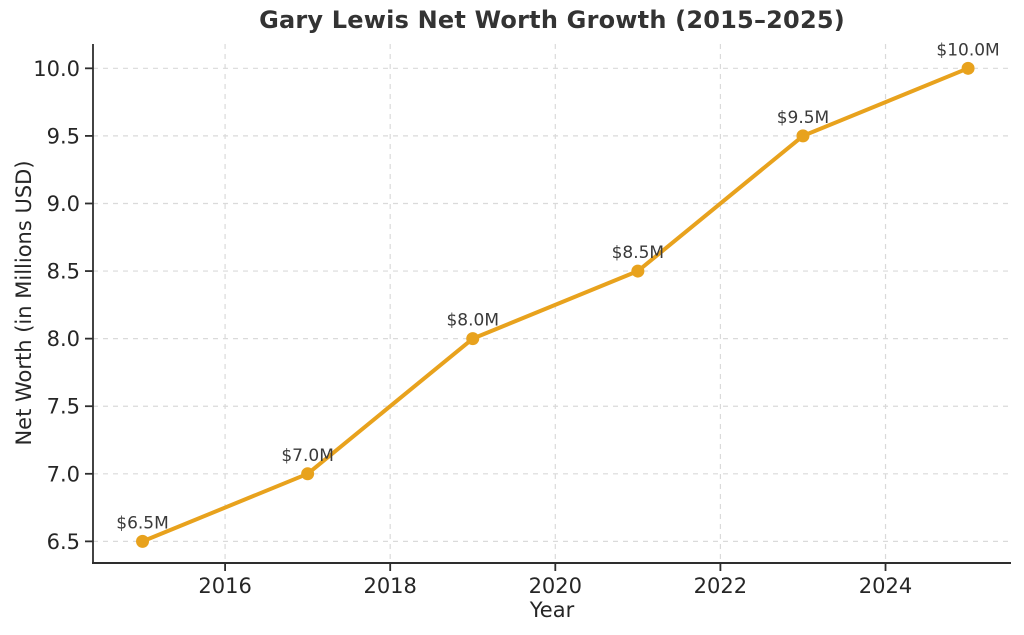 This screenshot has height=635, width=1024. What do you see at coordinates (638, 253) in the screenshot?
I see `data-point-label: $8.5M` at bounding box center [638, 253].